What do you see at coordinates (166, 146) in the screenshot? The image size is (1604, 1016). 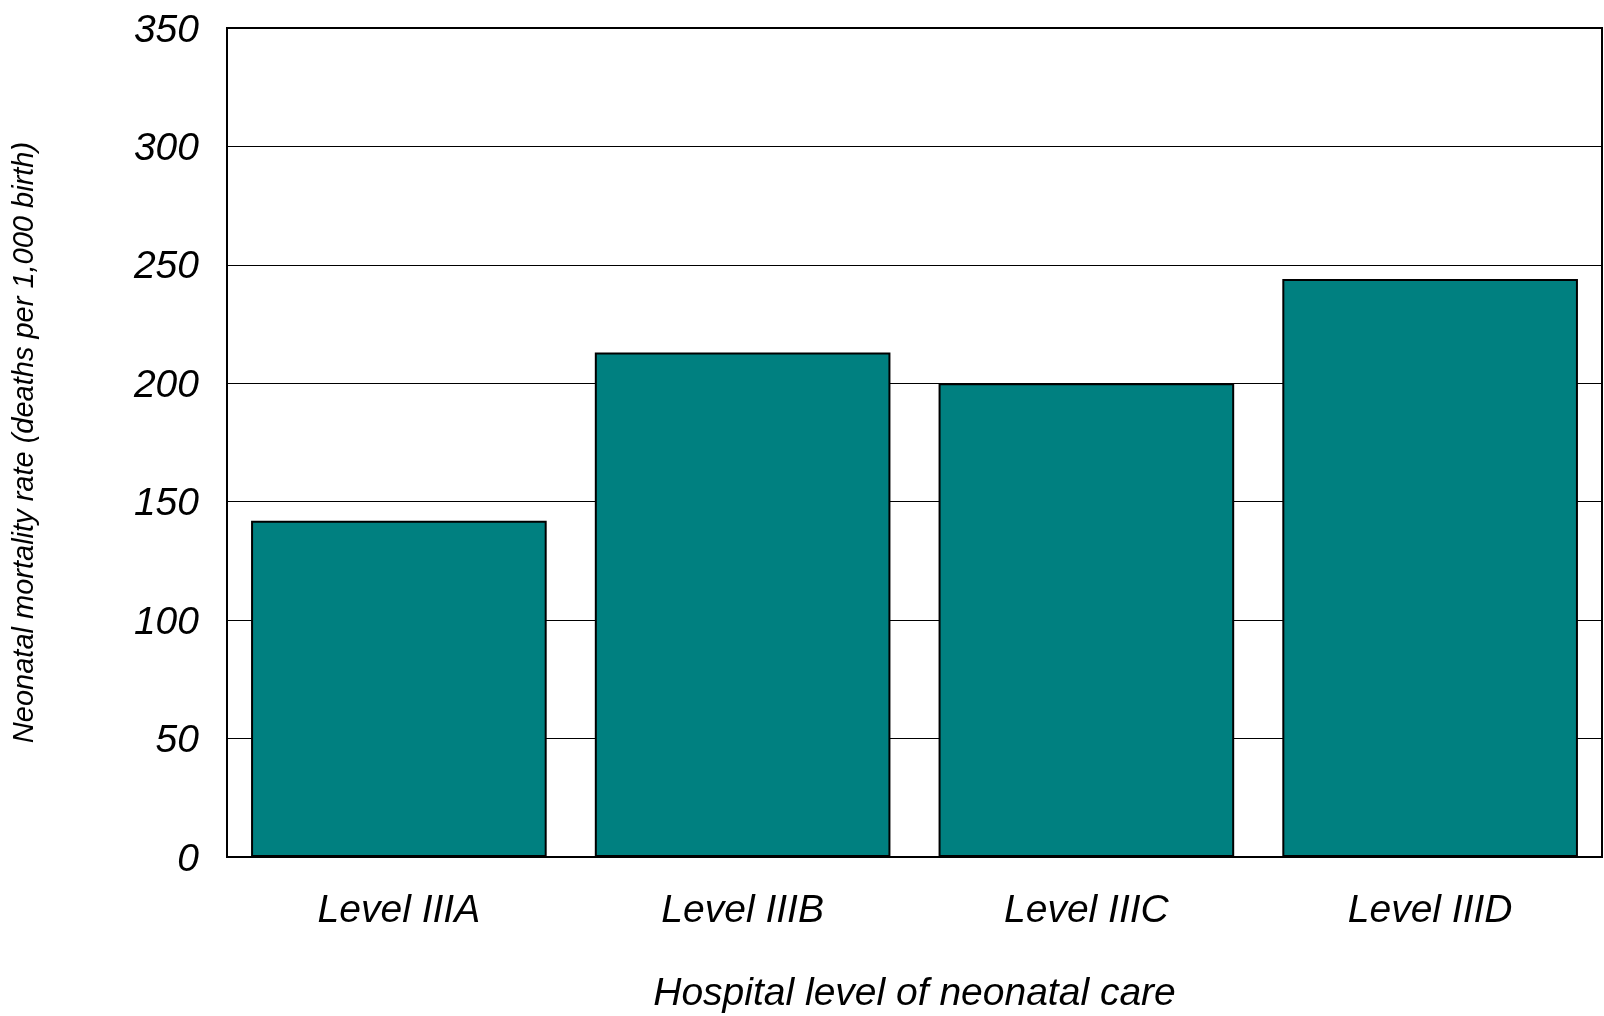 I see `y-tick-label: 300` at bounding box center [166, 146].